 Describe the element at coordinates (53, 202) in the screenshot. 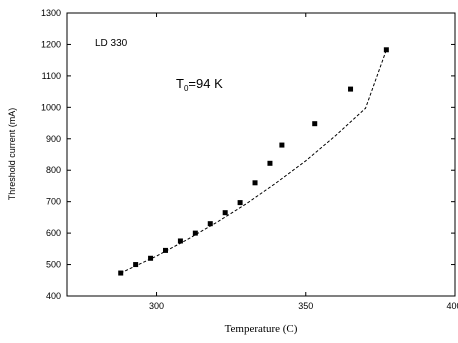

I see `y-tick-label: 700` at that location.